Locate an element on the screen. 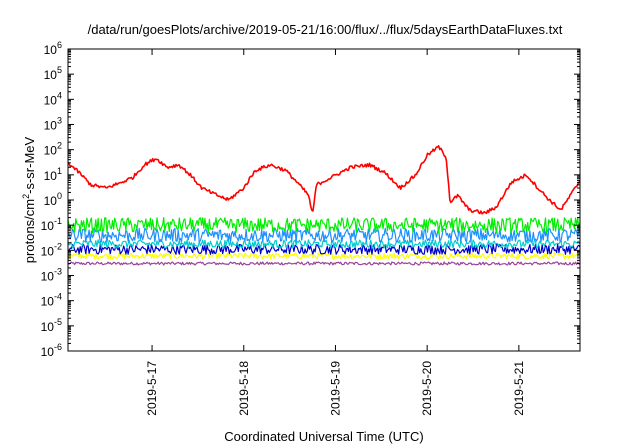 This screenshot has height=448, width=640. y-tick-label: 10⁻⁶ is located at coordinates (51, 350).